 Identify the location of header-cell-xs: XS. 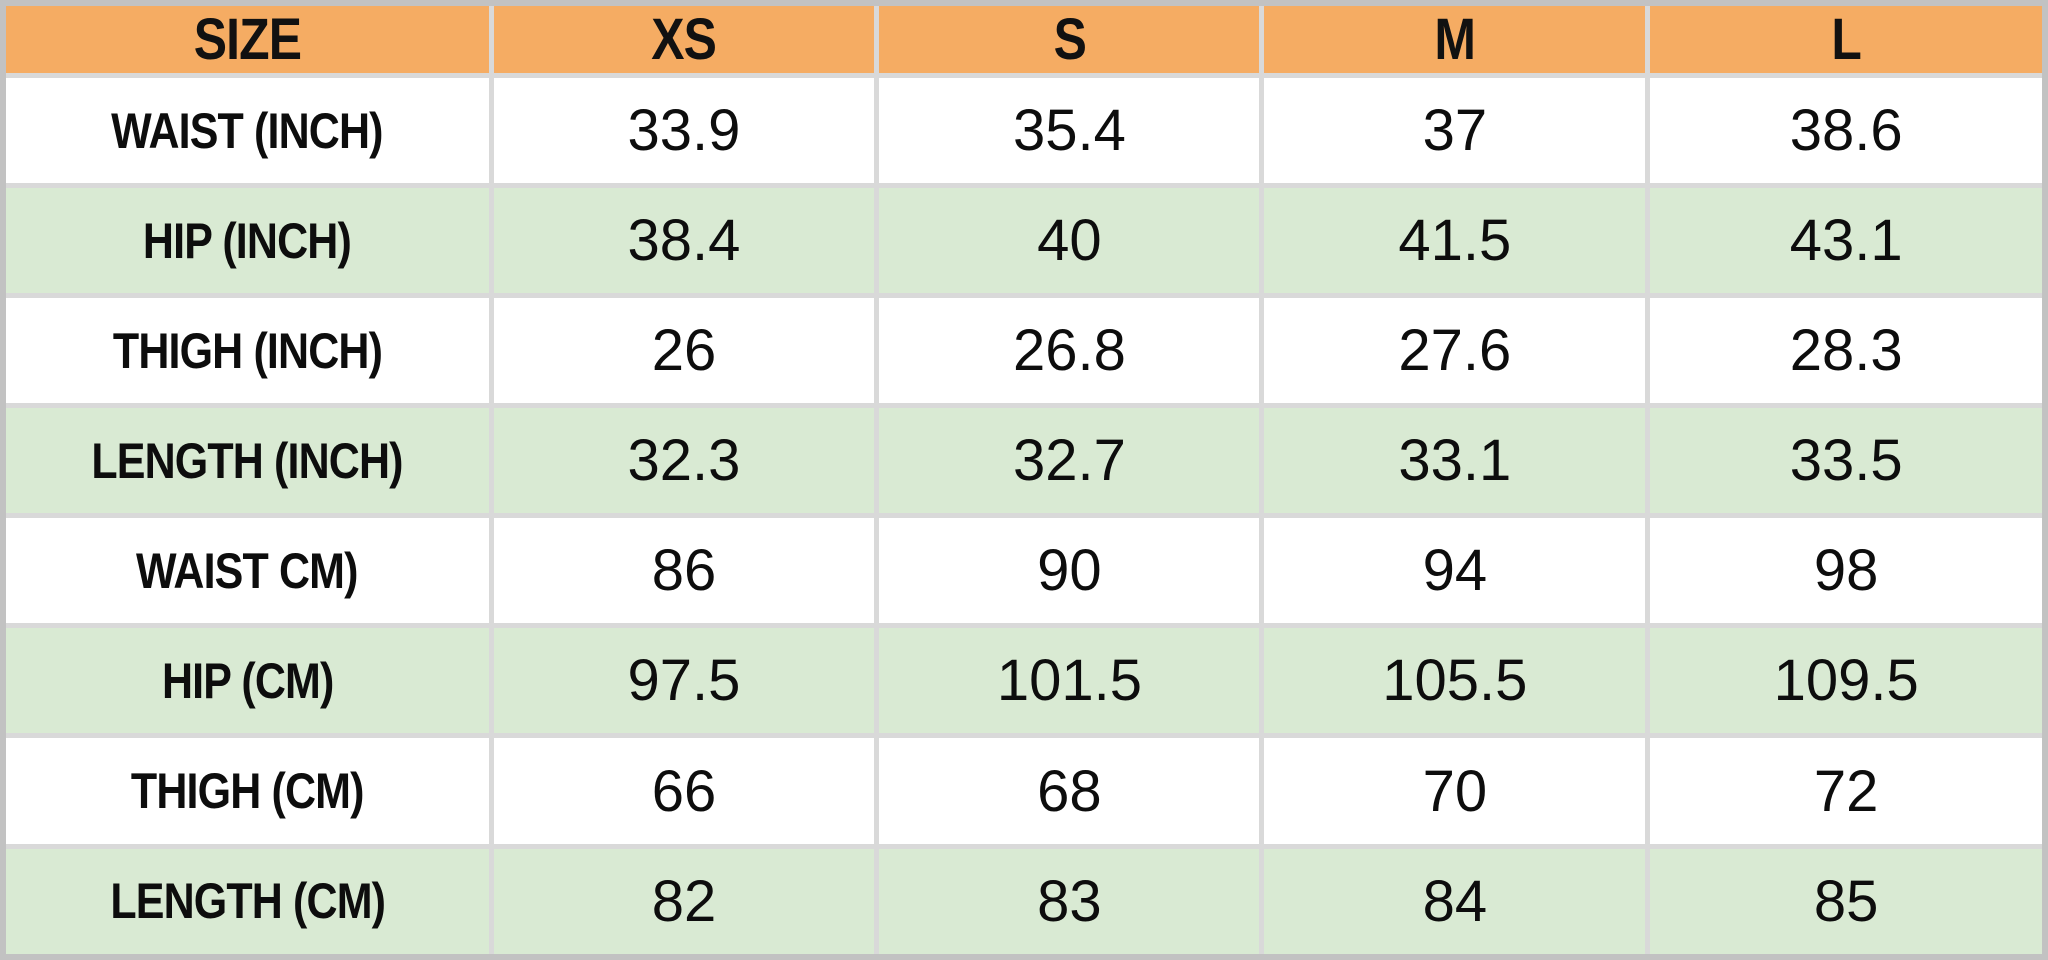
(684, 39).